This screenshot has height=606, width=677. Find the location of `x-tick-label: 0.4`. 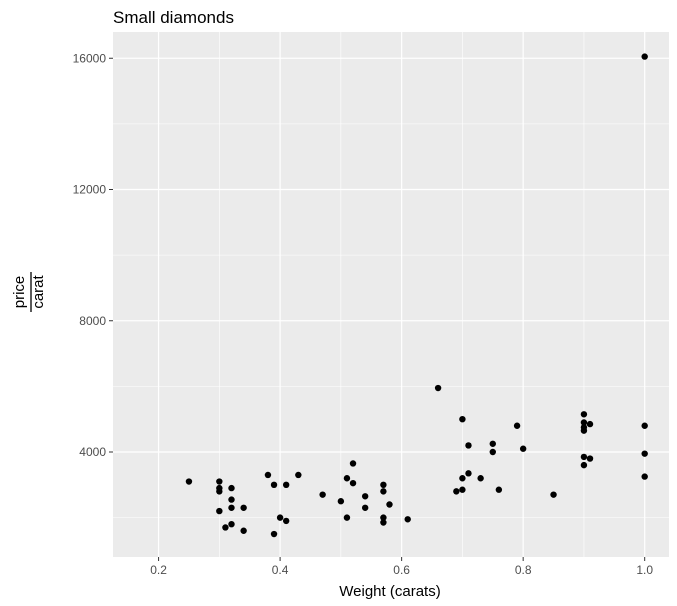

x-tick-label: 0.4 is located at coordinates (280, 570).